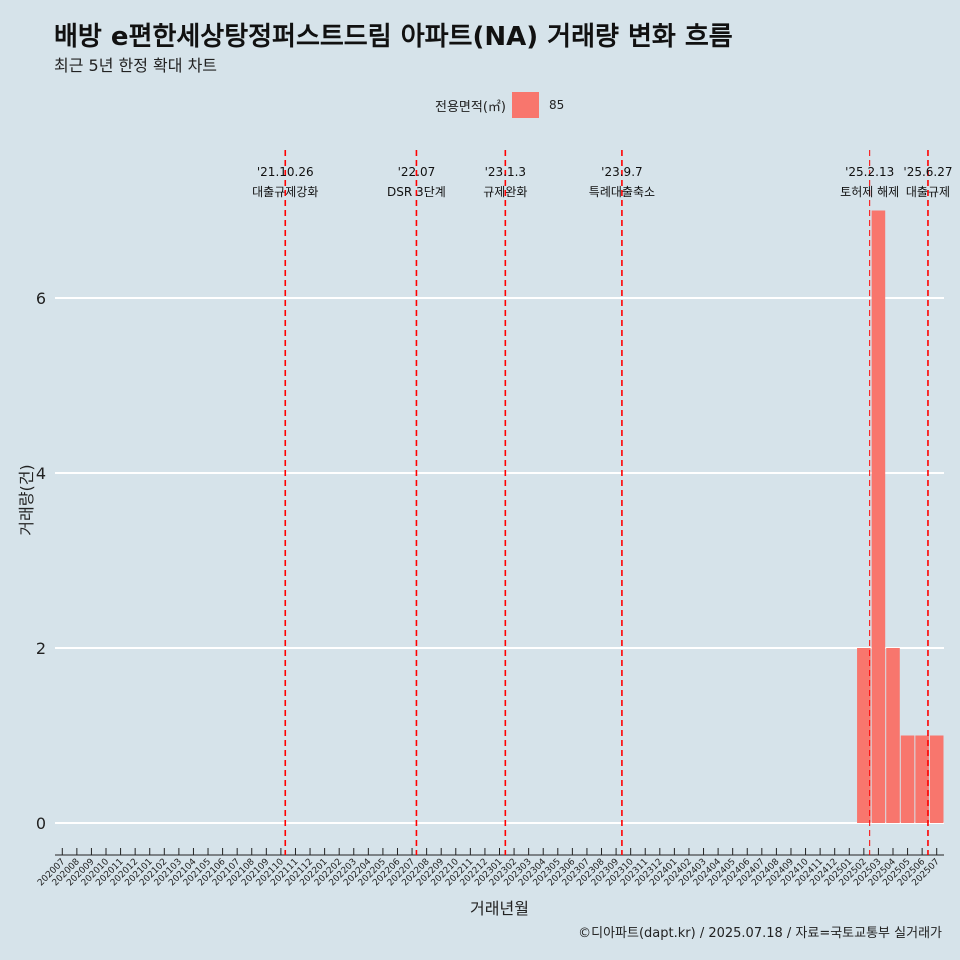 This screenshot has height=960, width=960. Describe the element at coordinates (505, 192) in the screenshot. I see `event-name-label: 규제완화` at that location.